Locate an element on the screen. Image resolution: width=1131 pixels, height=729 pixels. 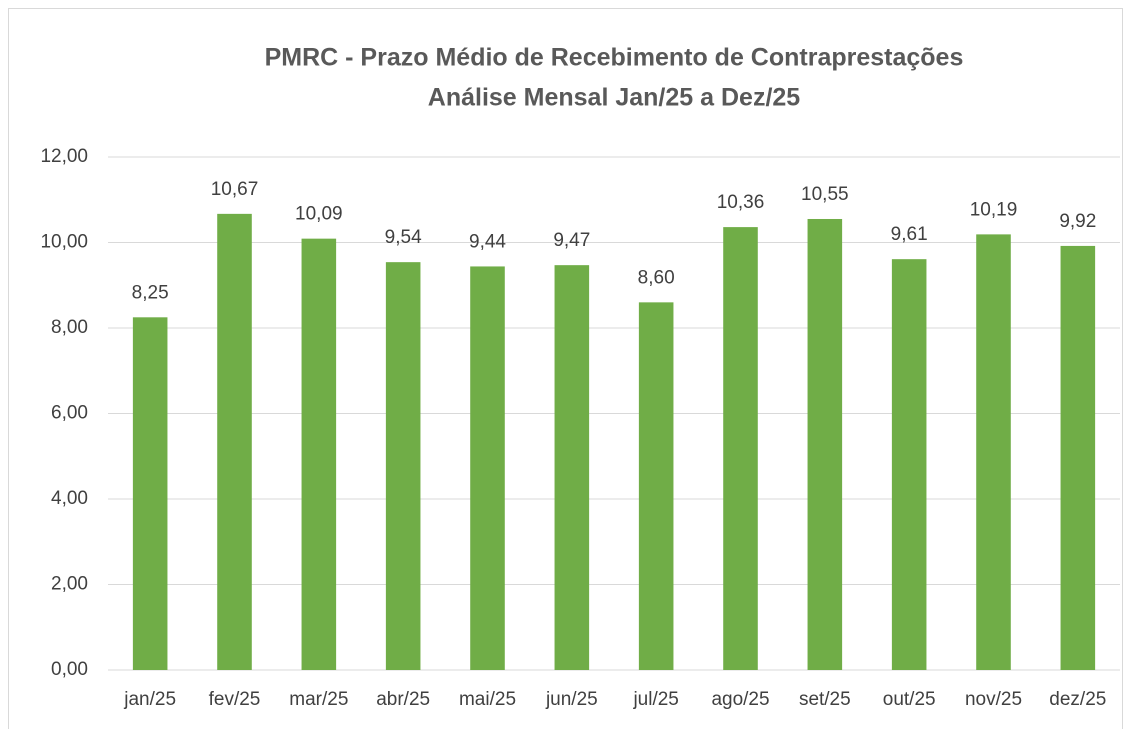
x-tick-label: out/25 is located at coordinates (909, 699).